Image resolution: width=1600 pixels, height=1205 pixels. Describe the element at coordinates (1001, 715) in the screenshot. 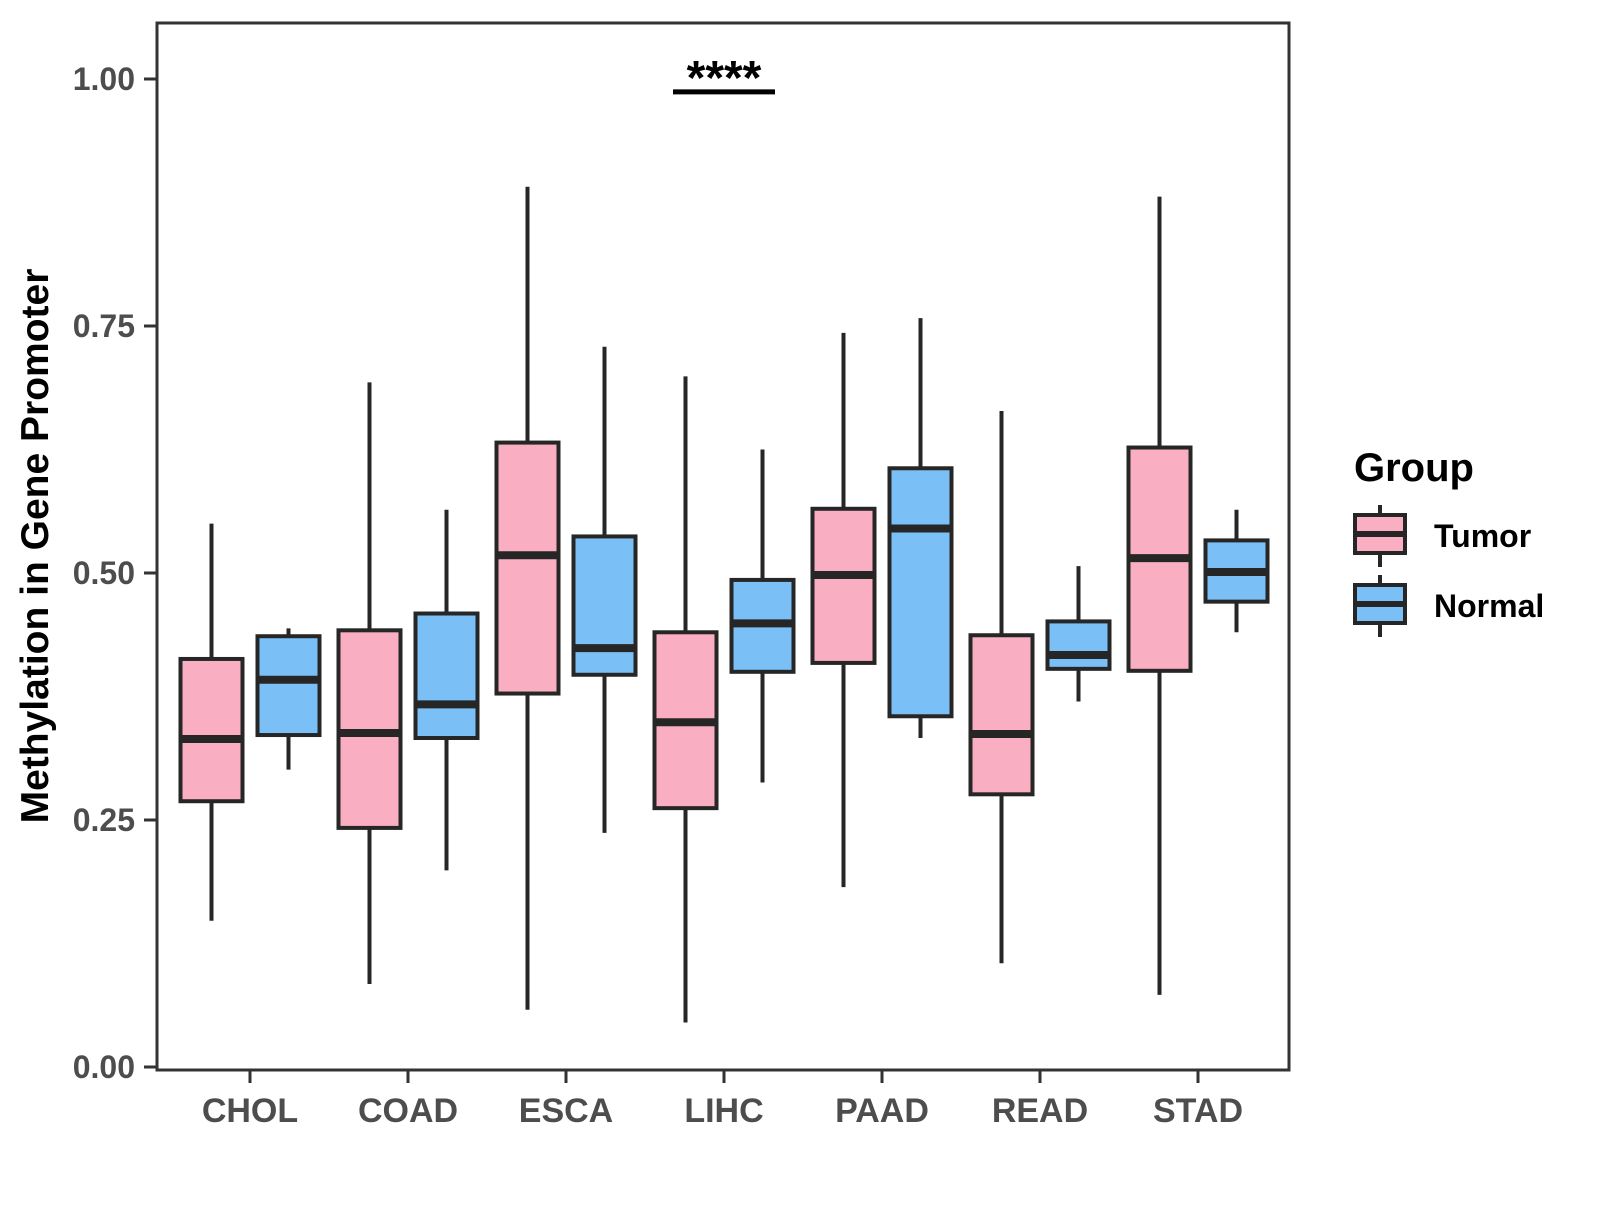

I see `box-READ-Tumor` at that location.